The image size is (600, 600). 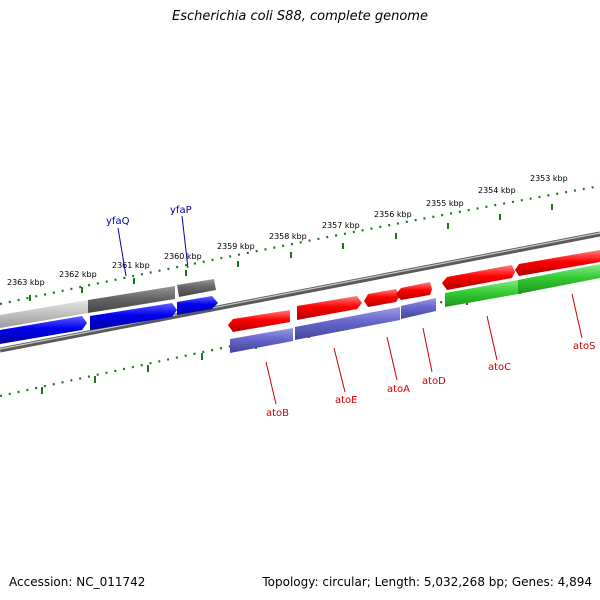 What do you see at coordinates (181, 210) in the screenshot?
I see `gene-label-yfaP: yfaP` at bounding box center [181, 210].